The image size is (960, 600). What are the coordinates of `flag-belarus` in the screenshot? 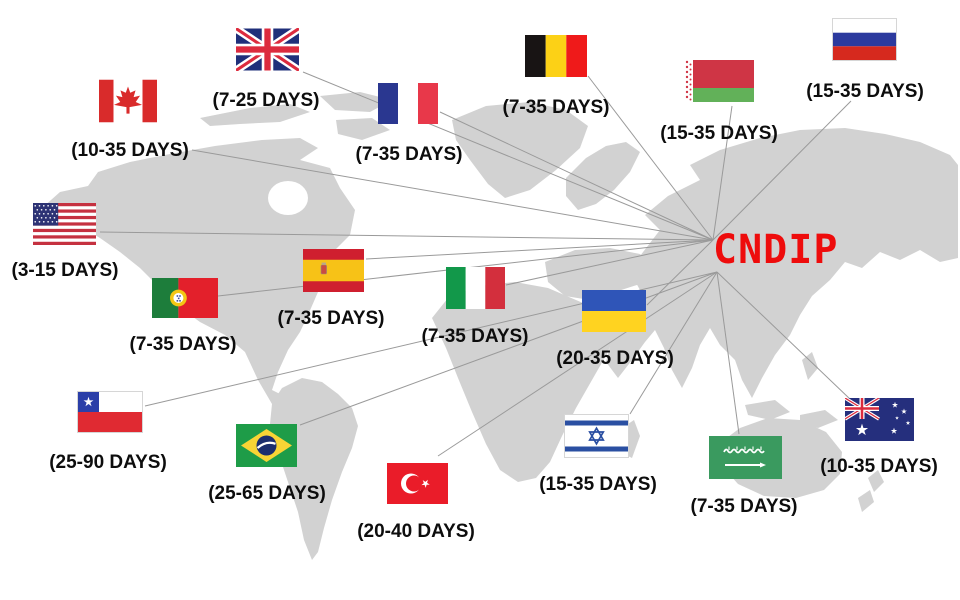 It's located at (719, 81).